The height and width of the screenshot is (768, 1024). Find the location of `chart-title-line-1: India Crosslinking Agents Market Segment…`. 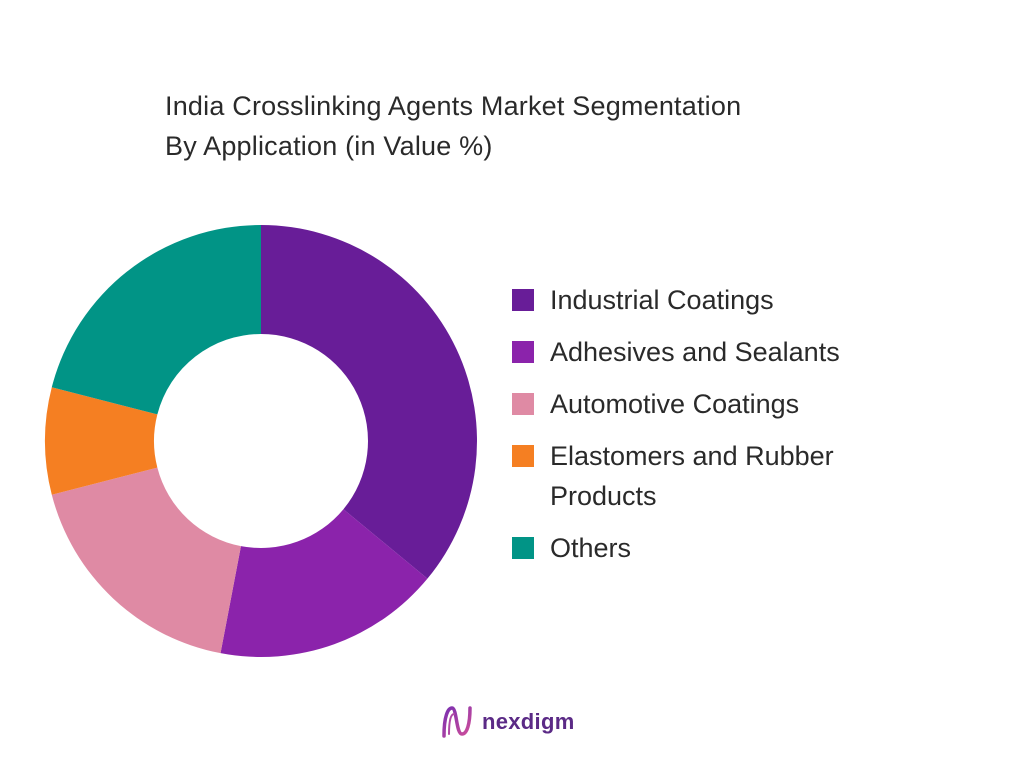

chart-title-line-1: India Crosslinking Agents Market Segment… is located at coordinates (453, 106).